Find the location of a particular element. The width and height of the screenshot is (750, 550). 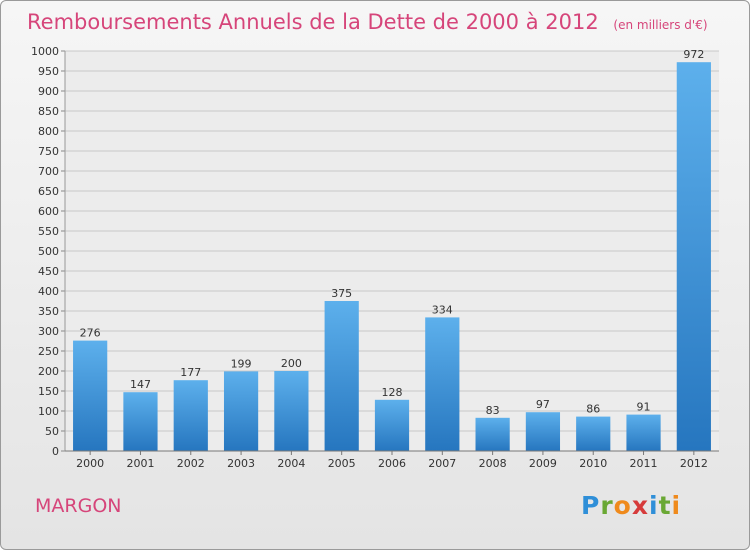

x-tick-label: 2001 is located at coordinates (140, 463).